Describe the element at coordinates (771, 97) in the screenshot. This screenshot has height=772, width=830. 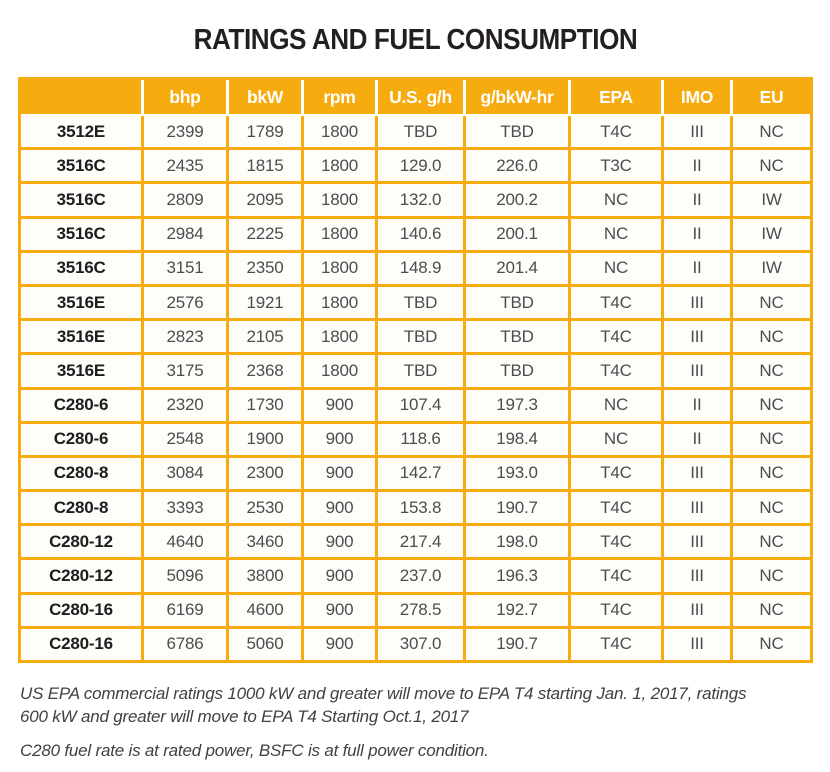
I see `header-cell: EU` at that location.